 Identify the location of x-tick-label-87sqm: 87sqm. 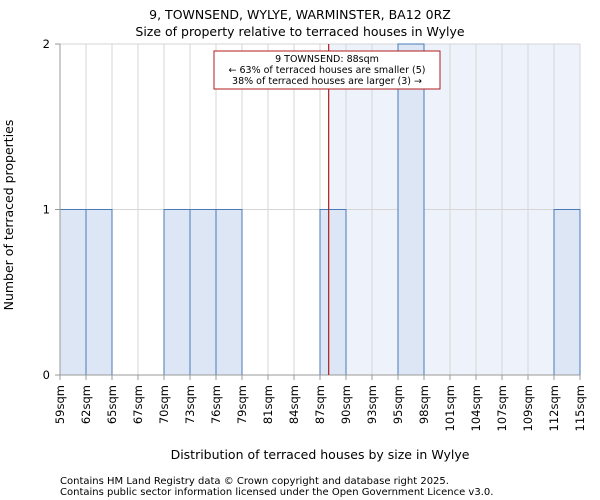
(320, 404).